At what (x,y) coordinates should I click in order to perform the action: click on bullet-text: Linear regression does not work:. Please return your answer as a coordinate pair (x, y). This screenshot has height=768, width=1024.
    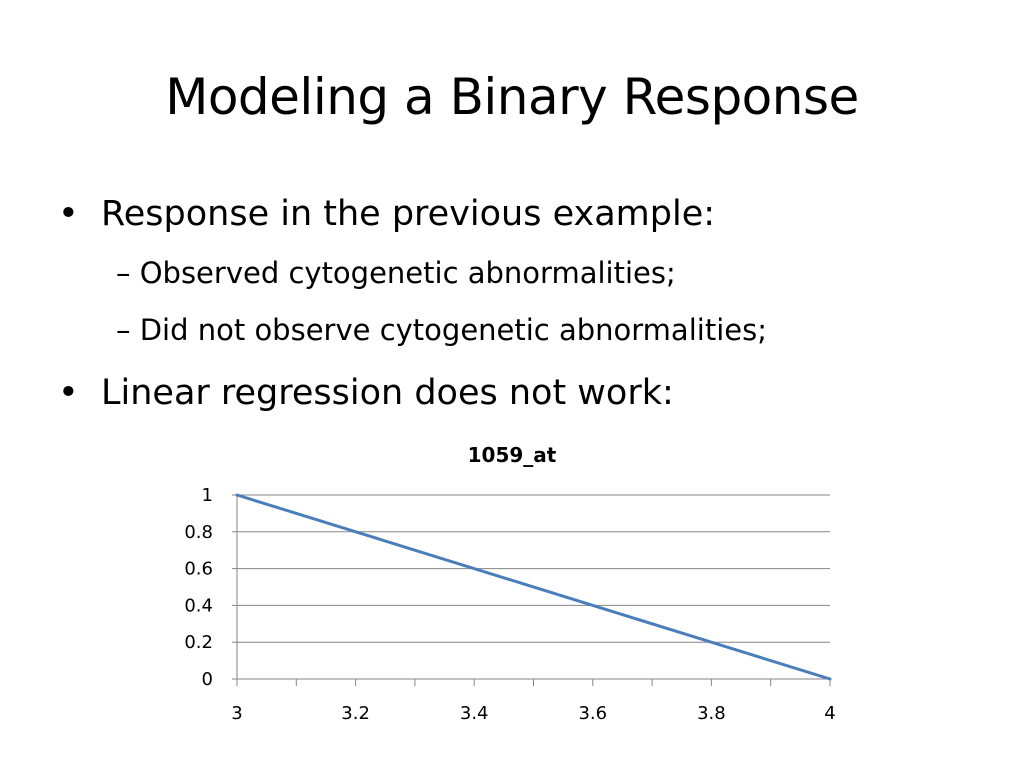
    Looking at the image, I should click on (387, 393).